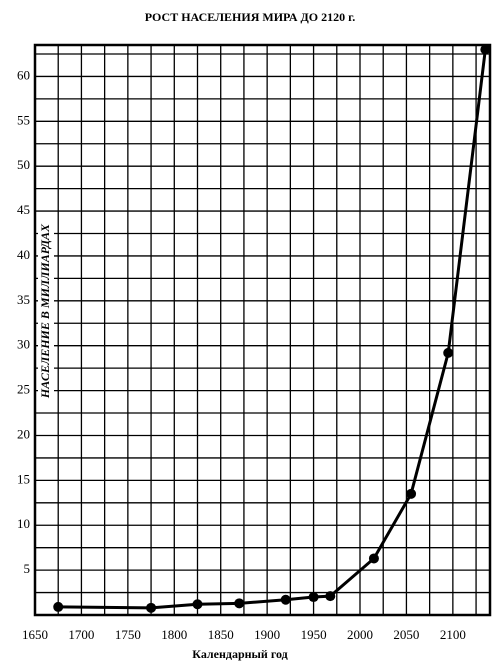 Image resolution: width=500 pixels, height=672 pixels. What do you see at coordinates (360, 634) in the screenshot?
I see `x-tick-label: 2000` at bounding box center [360, 634].